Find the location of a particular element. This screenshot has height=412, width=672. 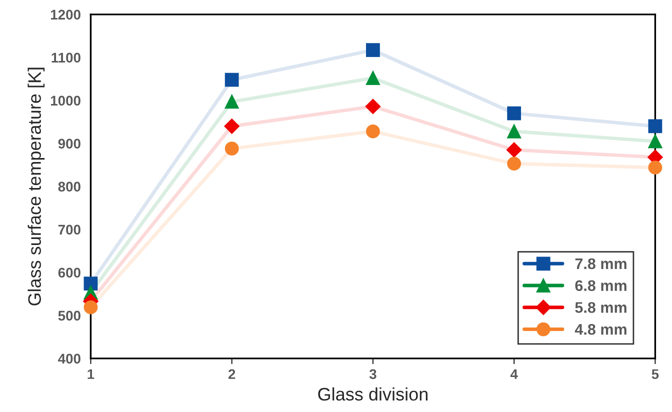

x-tick-label: 3 is located at coordinates (372, 374).